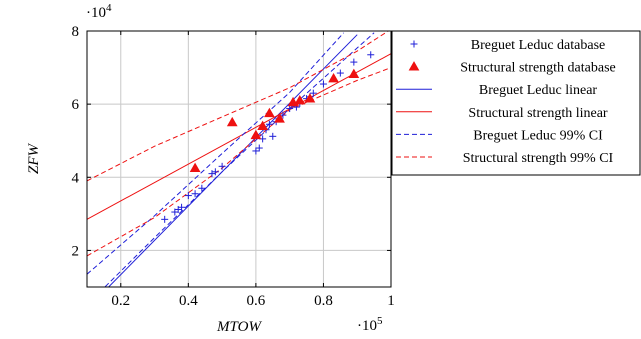  I want to click on legend-breguet-leduc-linear-label: Breguet Leduc linear, so click(538, 90).